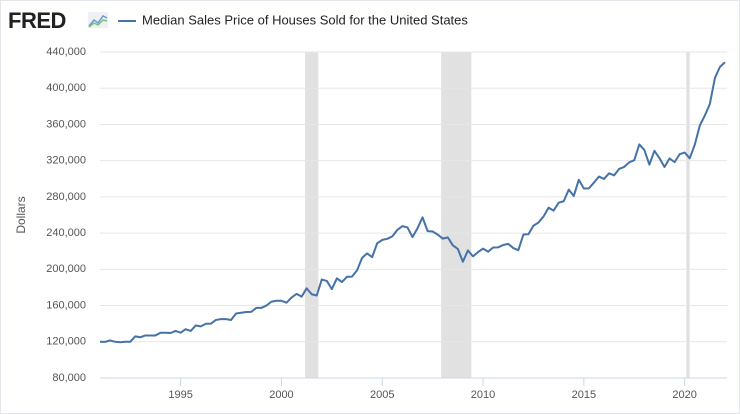 The width and height of the screenshot is (740, 414). What do you see at coordinates (66, 197) in the screenshot?
I see `y-tick-label: 280,000` at bounding box center [66, 197].